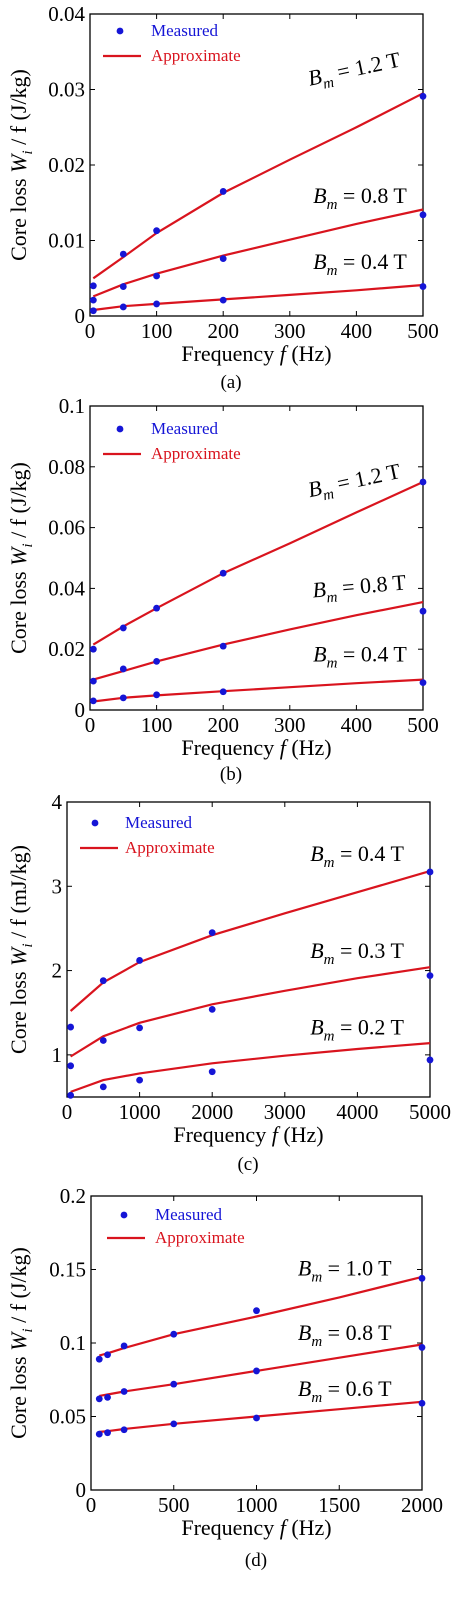 The image size is (462, 1617). I want to click on y-tick-label: 0.05, so click(67, 1417).